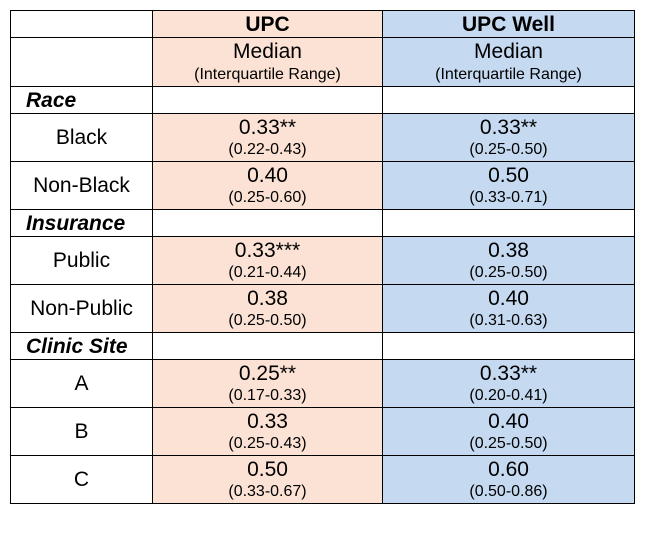 Image resolution: width=648 pixels, height=542 pixels. Describe the element at coordinates (267, 250) in the screenshot. I see `upc-median: 0.33***` at that location.